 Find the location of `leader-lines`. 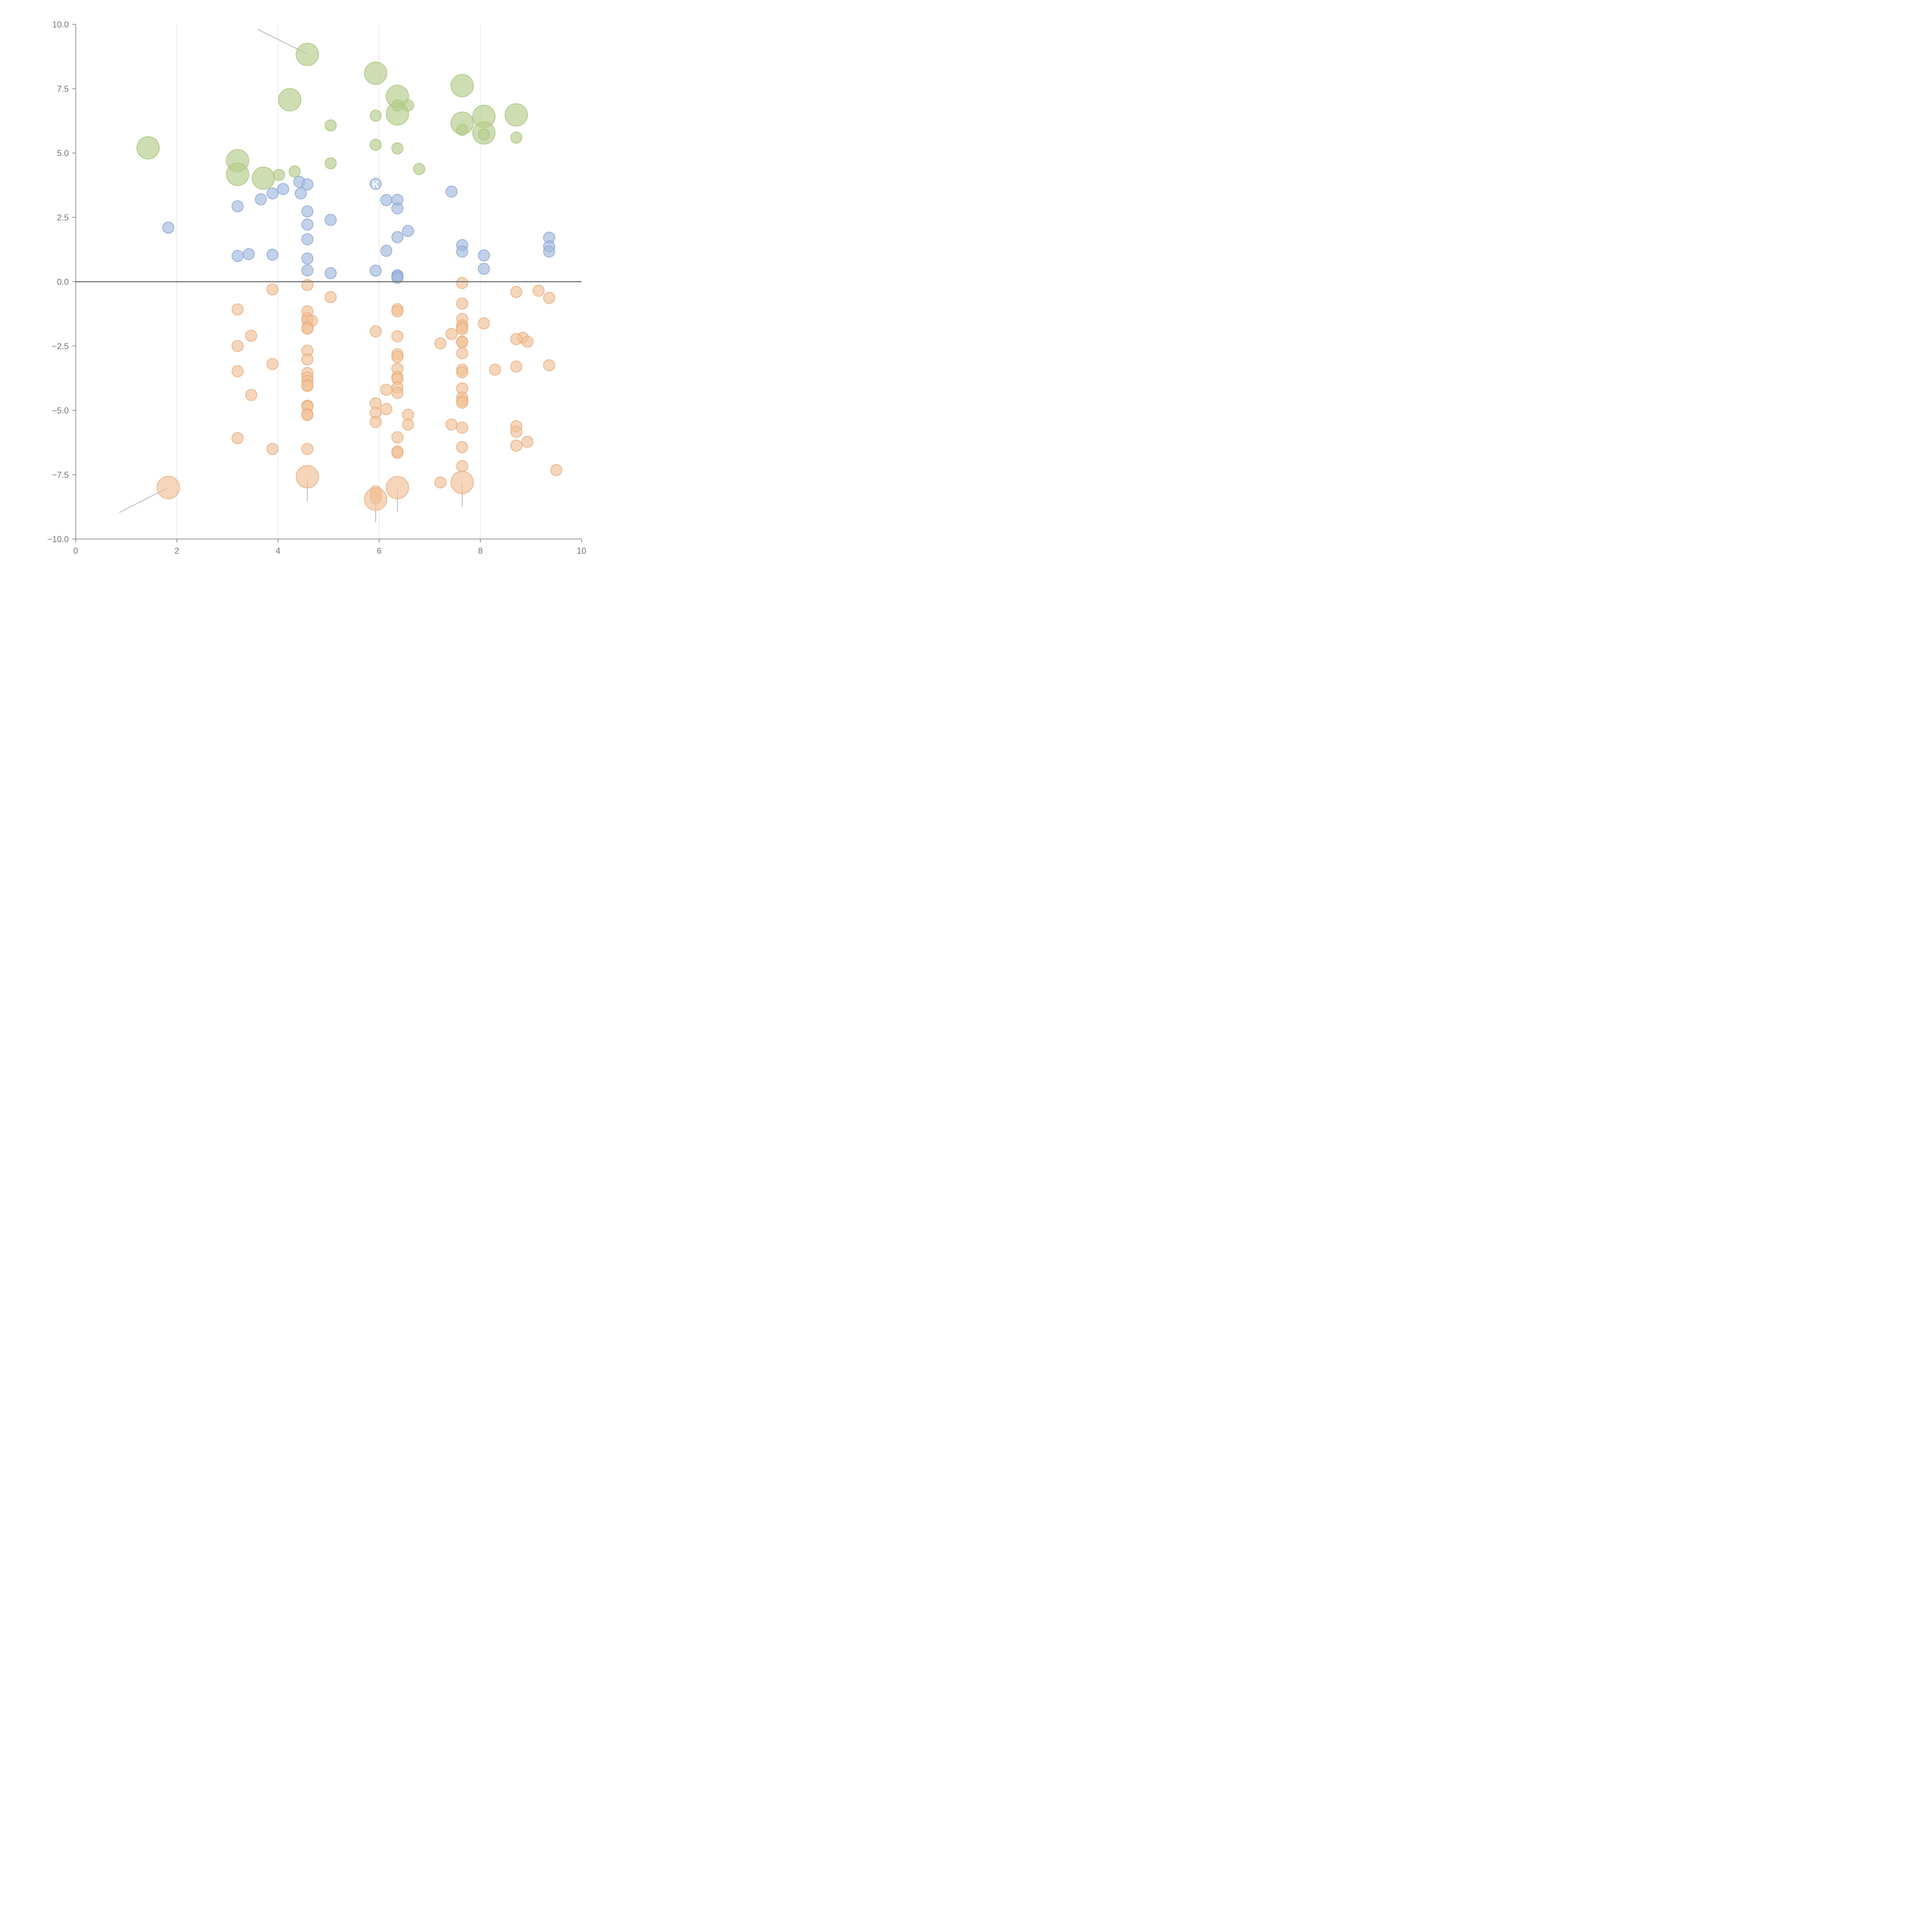

leader-lines is located at coordinates (325, 275).